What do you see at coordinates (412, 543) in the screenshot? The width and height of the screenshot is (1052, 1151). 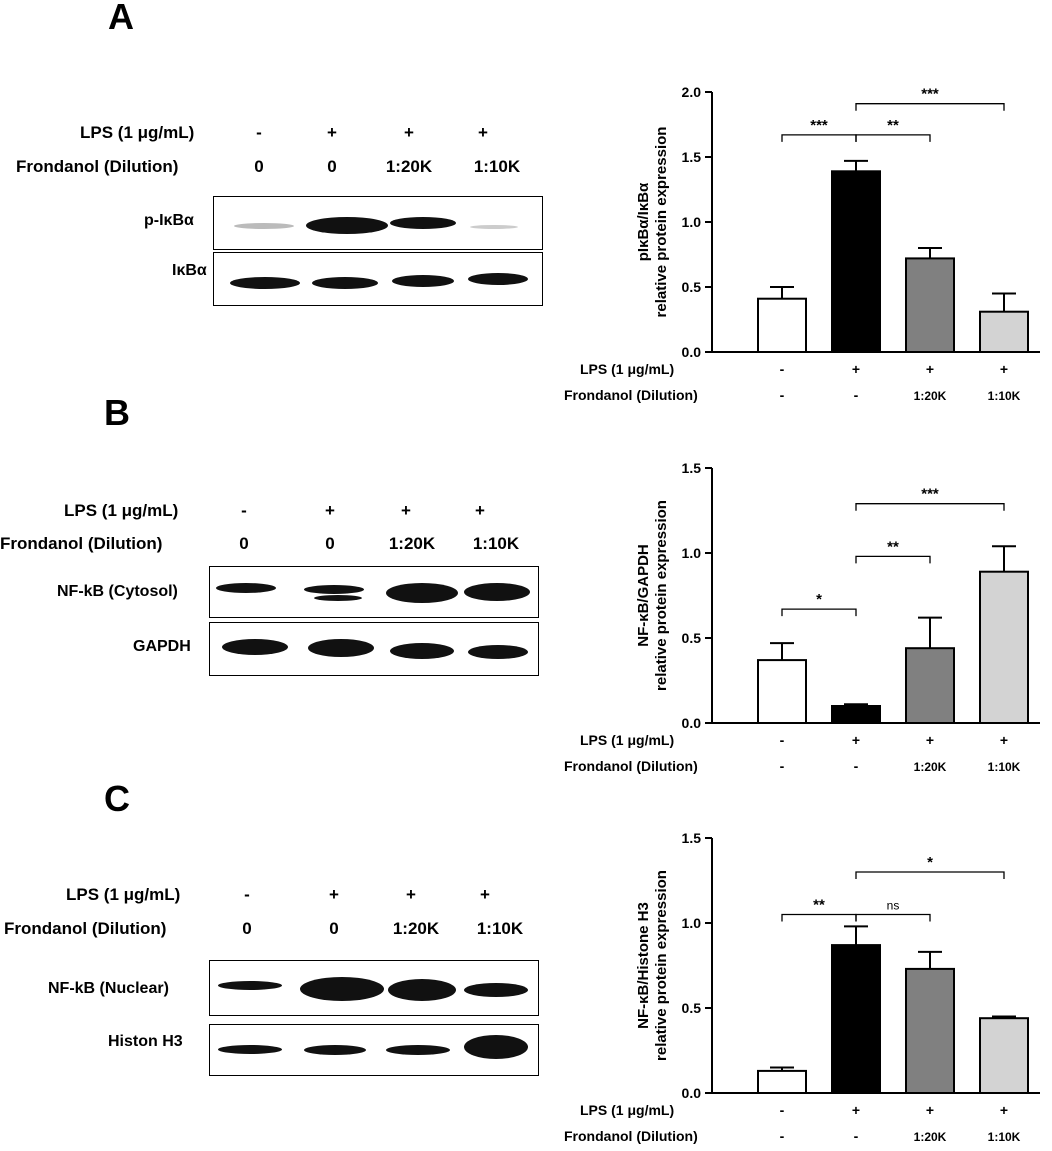 I see `blot-b-frondanol-lane-3: 1:20K` at bounding box center [412, 543].